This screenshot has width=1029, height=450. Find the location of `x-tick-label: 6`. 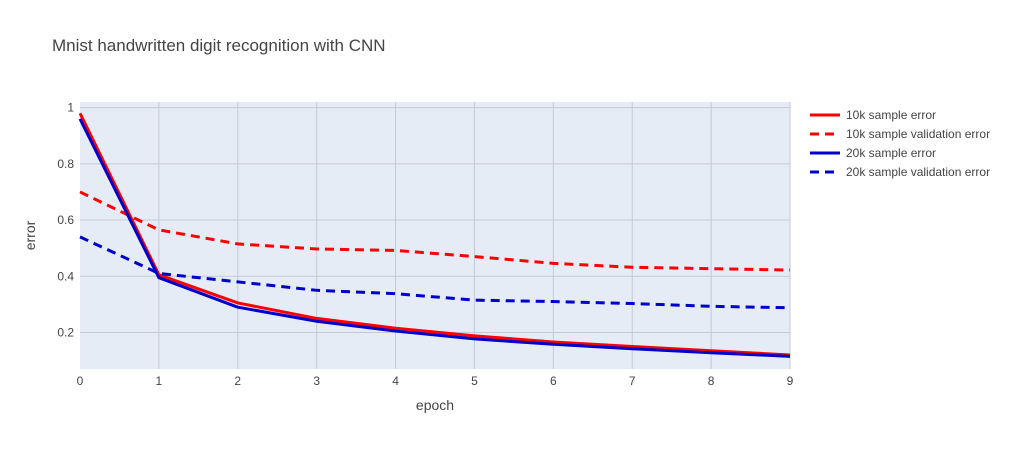

x-tick-label: 6 is located at coordinates (553, 381).